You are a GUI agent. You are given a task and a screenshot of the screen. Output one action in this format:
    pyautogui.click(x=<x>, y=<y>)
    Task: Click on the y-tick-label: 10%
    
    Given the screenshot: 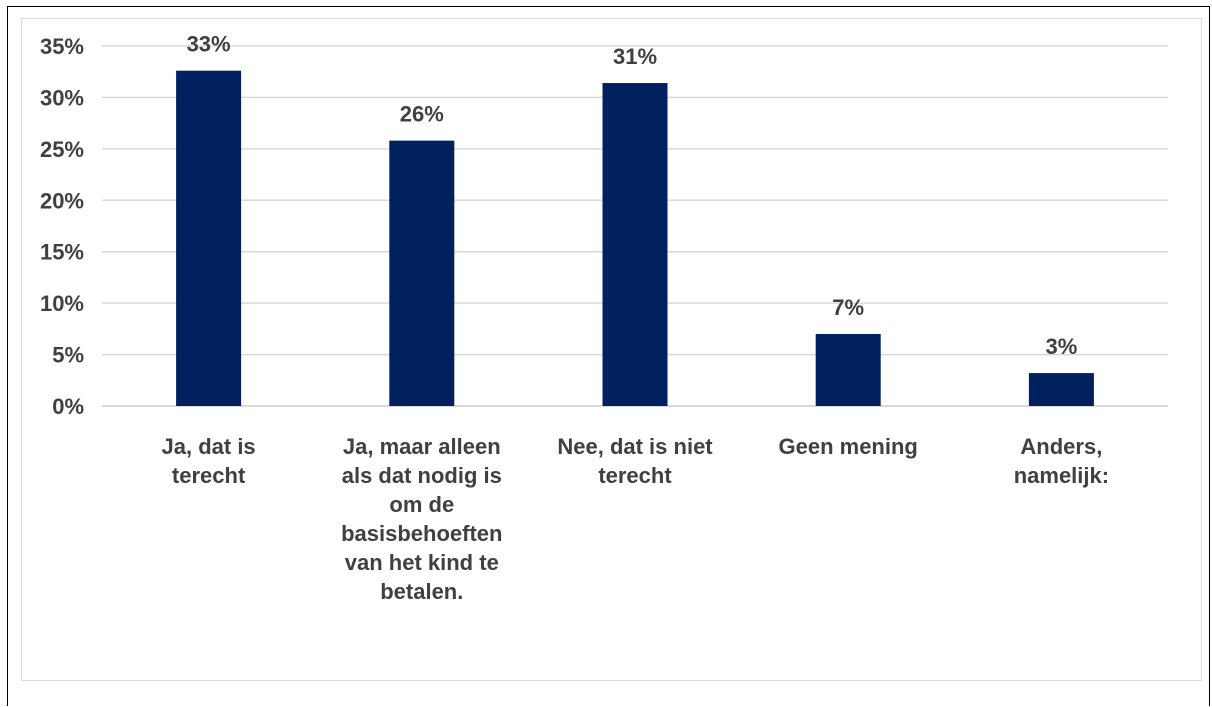 What is the action you would take?
    pyautogui.click(x=62, y=303)
    